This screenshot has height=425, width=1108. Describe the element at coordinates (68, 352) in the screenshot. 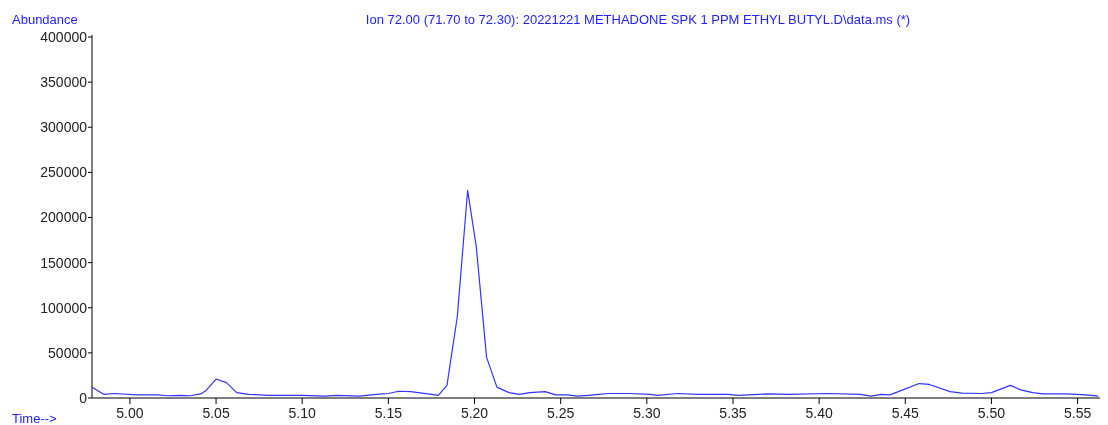

I see `y-tick-label: 50000` at that location.